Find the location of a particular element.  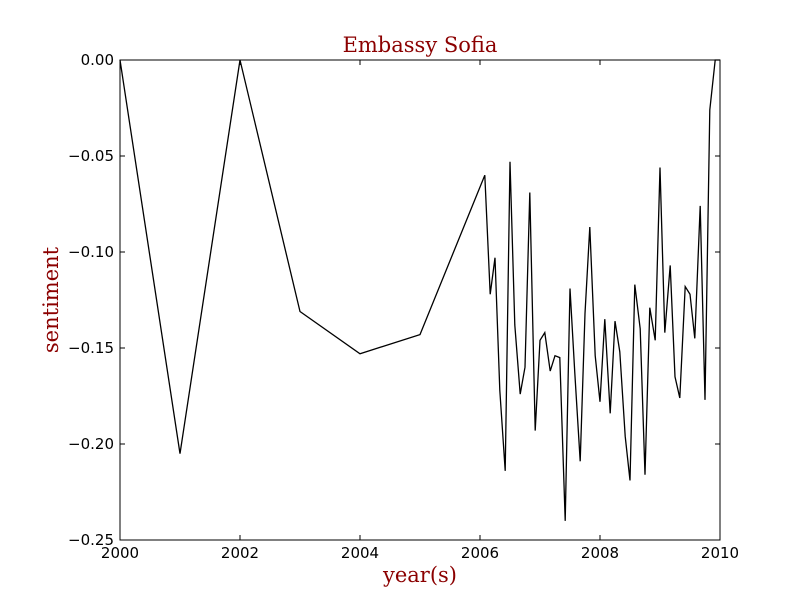

chart-title: Embassy Sofia is located at coordinates (420, 45).